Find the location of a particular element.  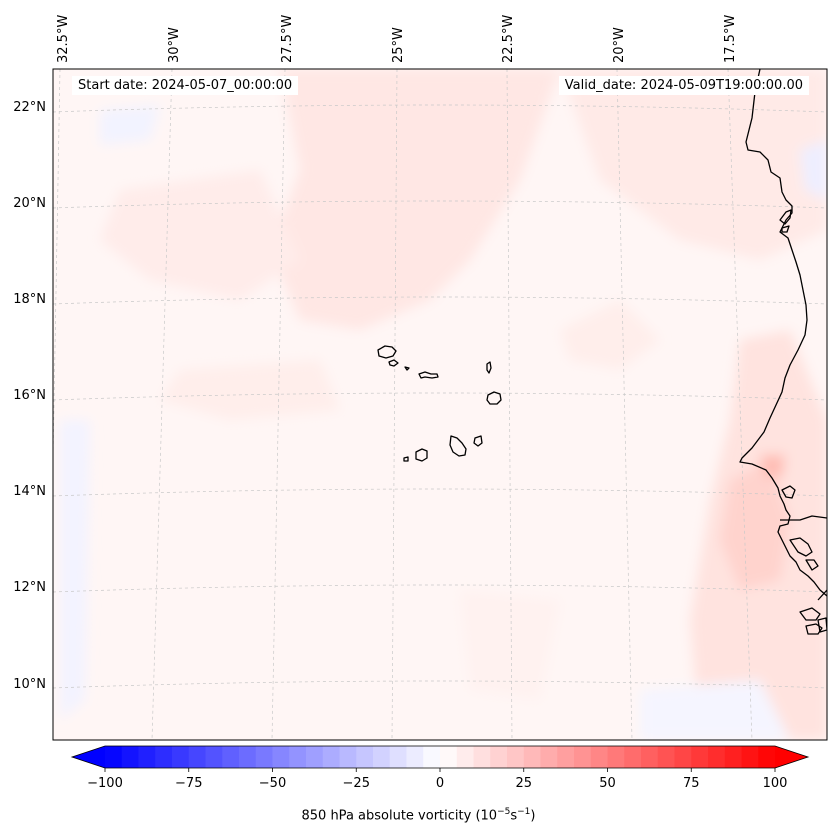

lon-label-32-5w: 32.5°W is located at coordinates (63, 39).